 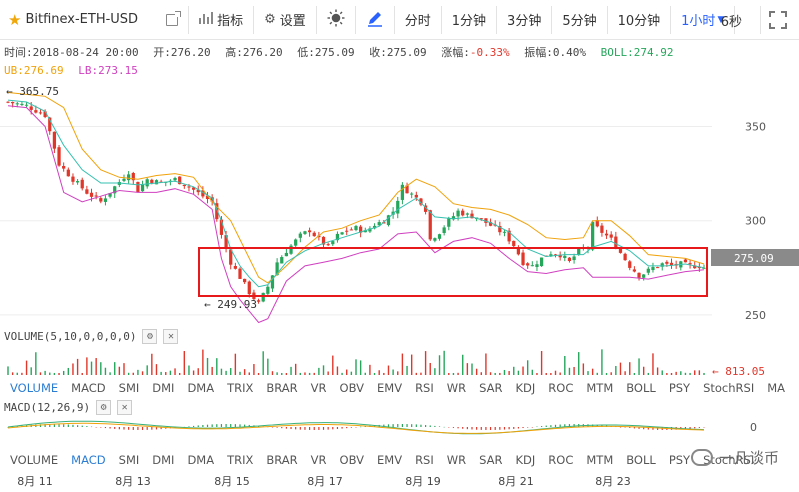 What do you see at coordinates (375, 20) in the screenshot?
I see `draw-tool-button` at bounding box center [375, 20].